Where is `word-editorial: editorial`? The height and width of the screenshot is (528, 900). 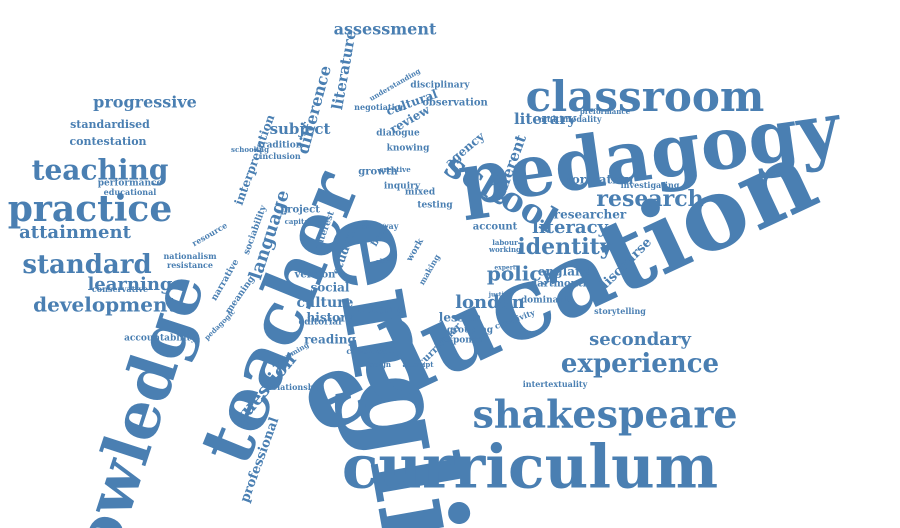
word-editorial: editorial is located at coordinates (320, 323).